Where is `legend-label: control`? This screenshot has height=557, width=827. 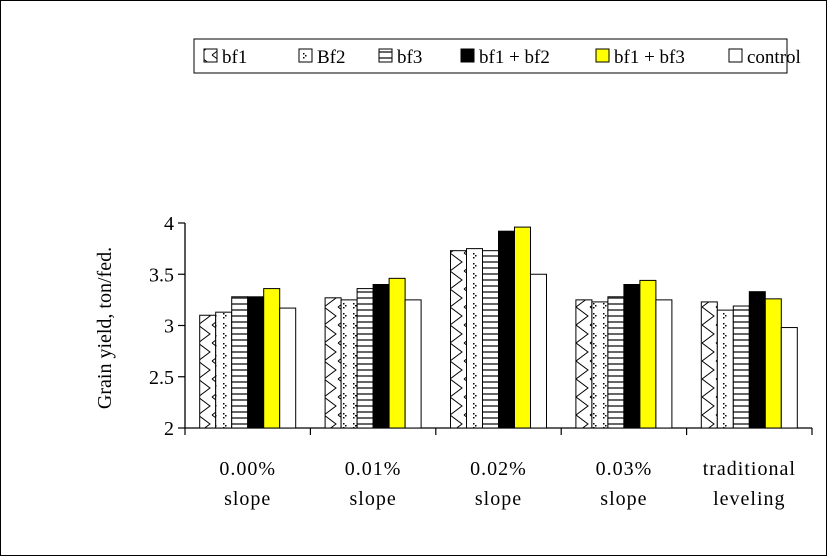
legend-label: control is located at coordinates (774, 57).